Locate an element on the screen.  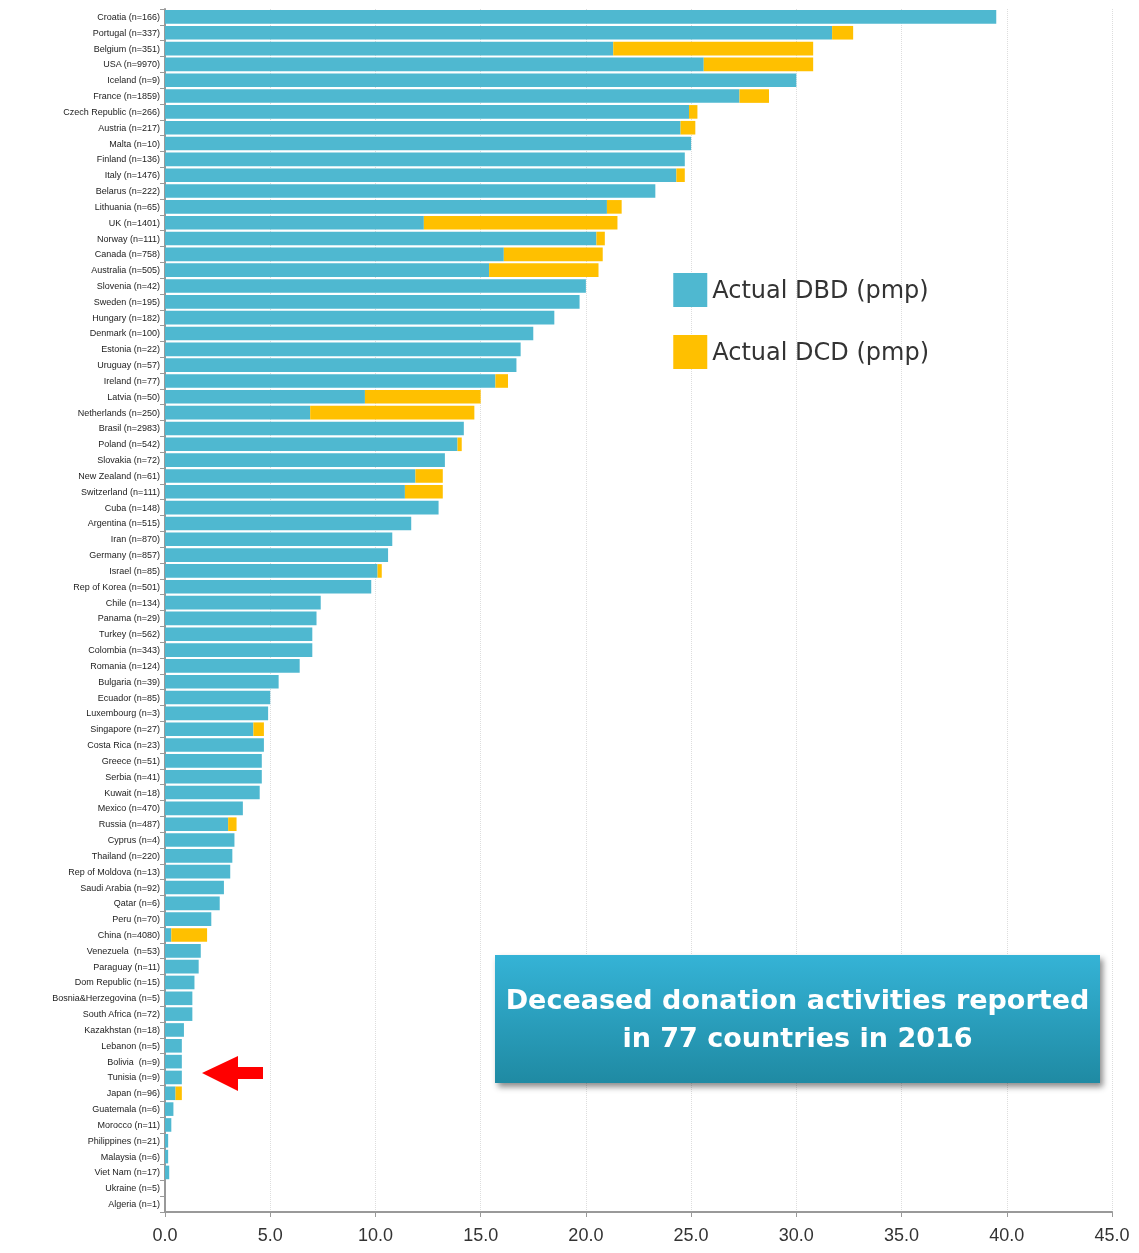
y-tick-label: Ireland (n=77) is located at coordinates (131, 380).